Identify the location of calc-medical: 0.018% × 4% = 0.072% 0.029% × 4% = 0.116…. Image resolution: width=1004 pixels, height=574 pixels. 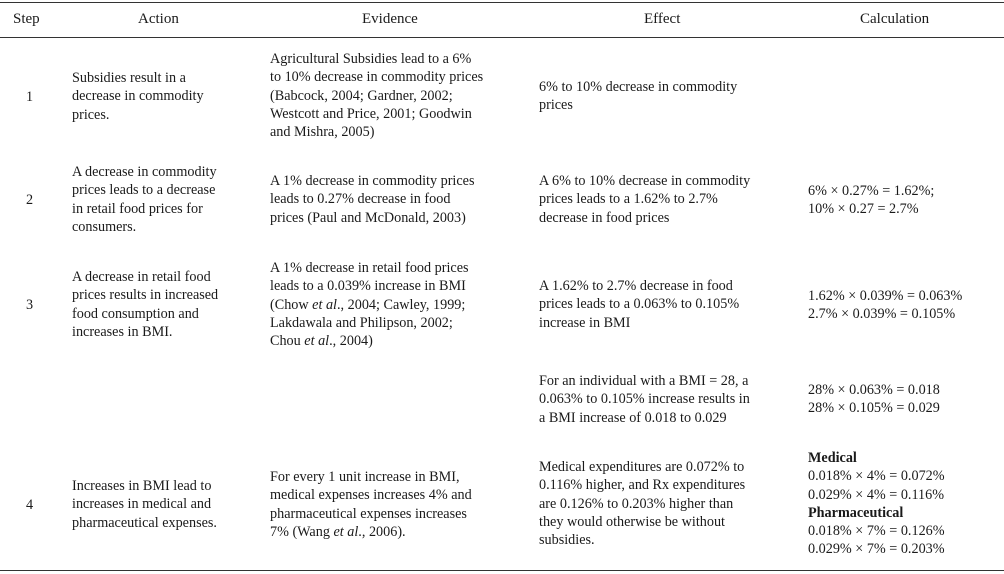
(876, 485).